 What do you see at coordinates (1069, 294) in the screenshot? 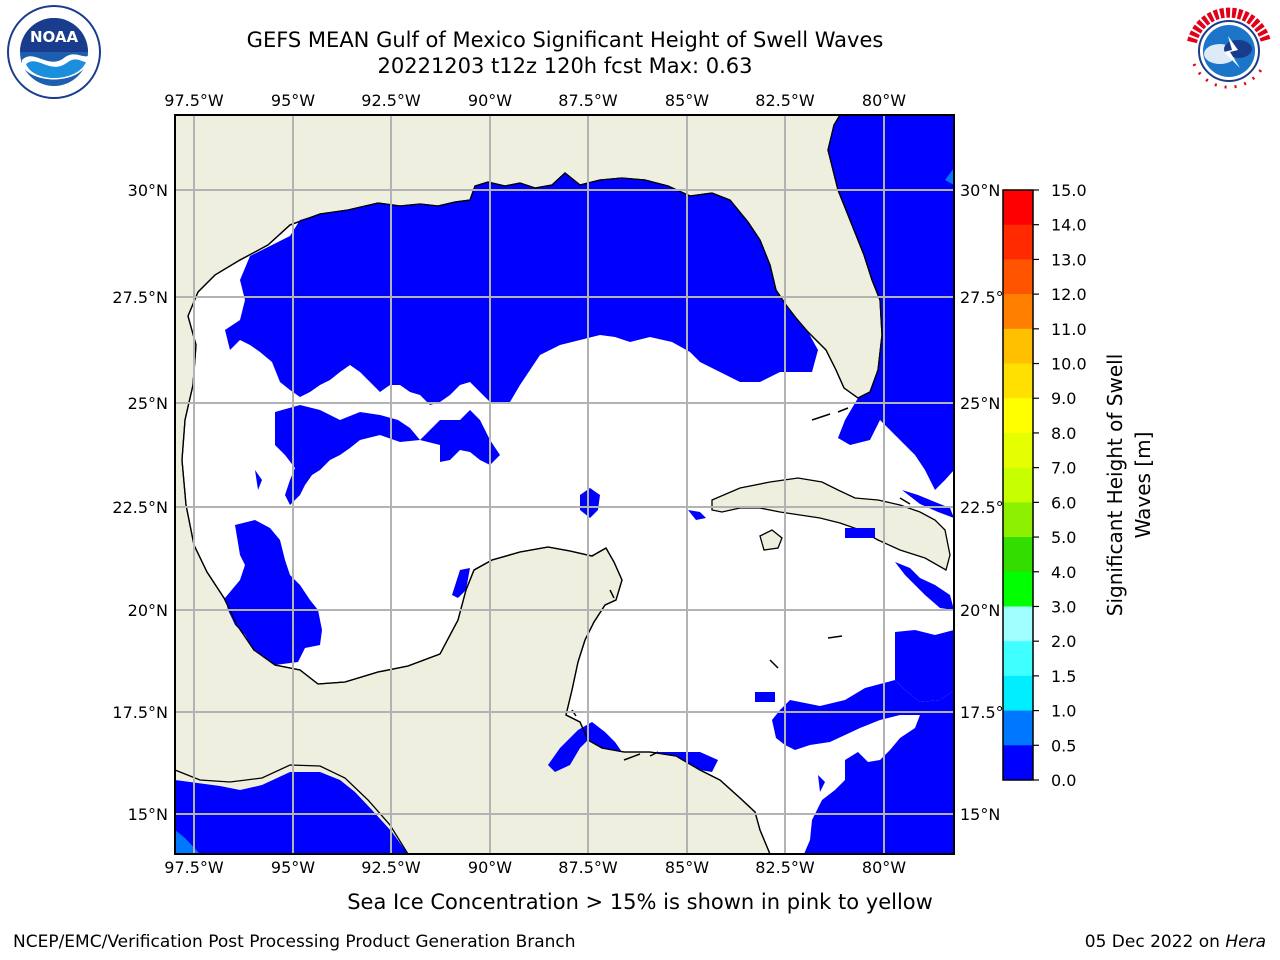
I see `colorbar-tick-label: 12.0` at bounding box center [1069, 294].